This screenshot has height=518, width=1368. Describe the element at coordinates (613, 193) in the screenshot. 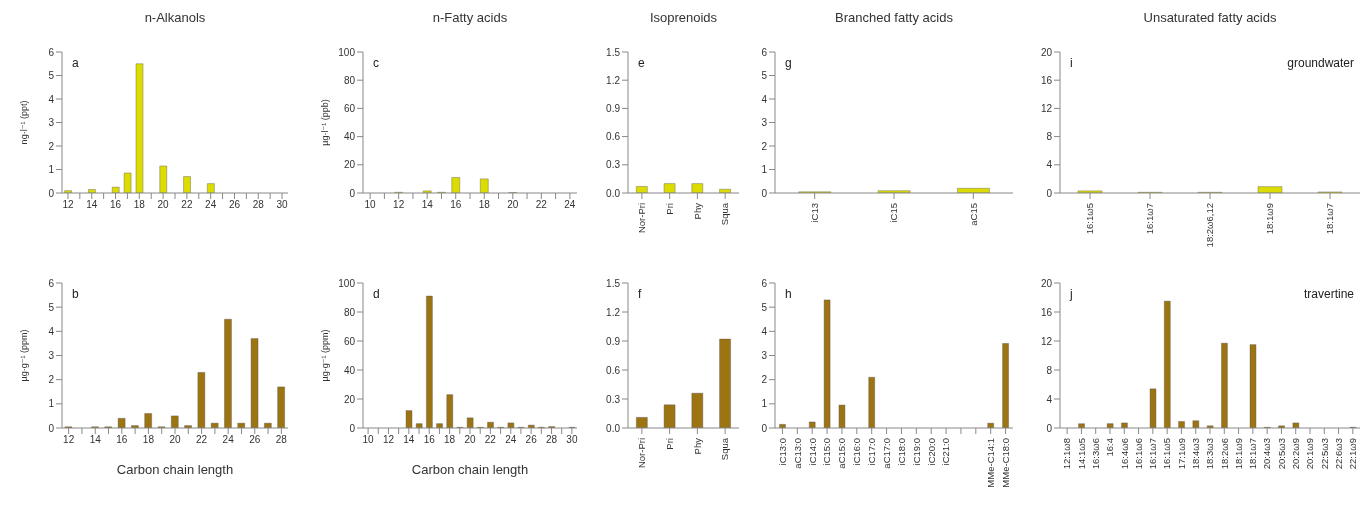

I see `y-tick-label: 0.0` at that location.